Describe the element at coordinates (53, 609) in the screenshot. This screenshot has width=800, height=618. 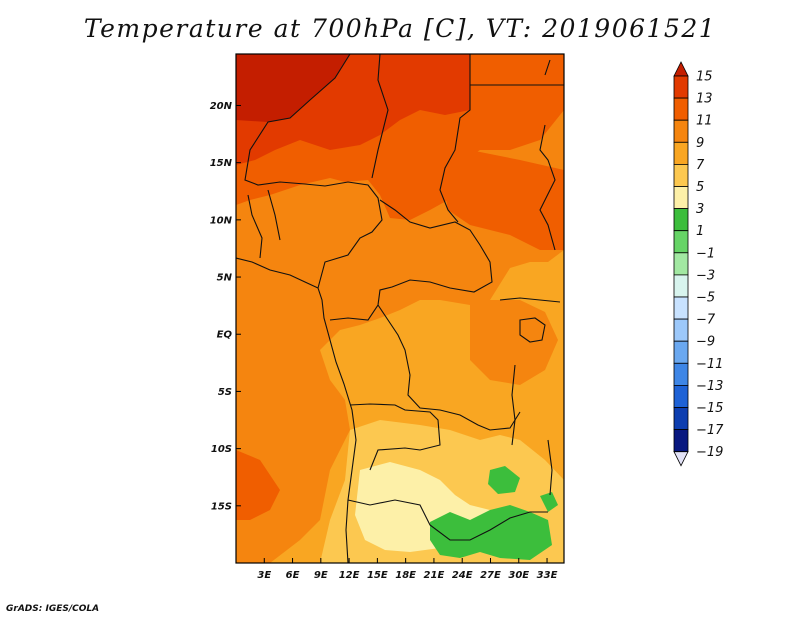
I see `grads-credit: GrADS: IGES/COLA` at that location.